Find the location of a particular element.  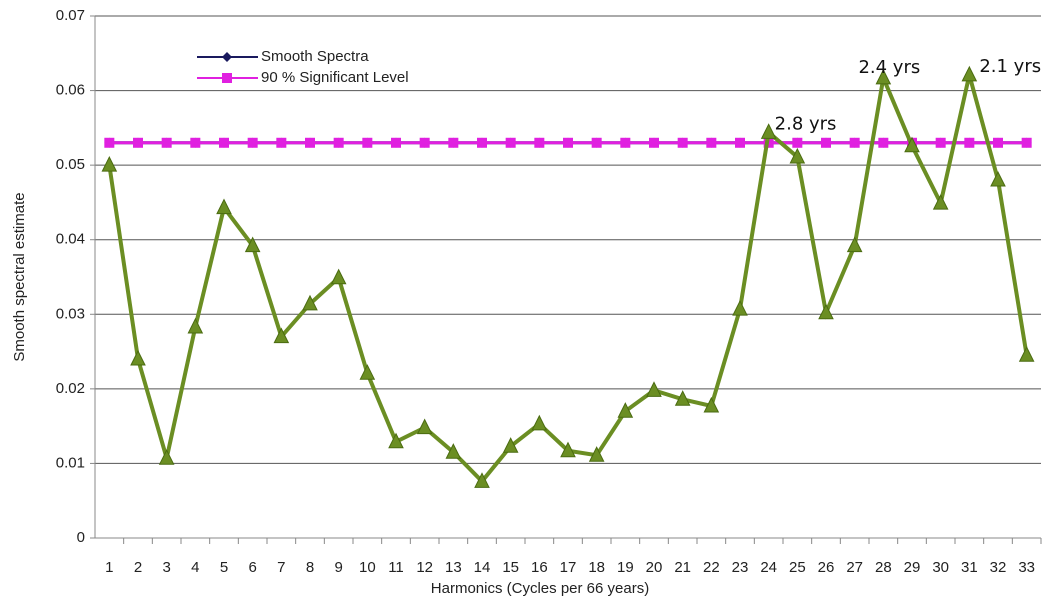

x-tick-label: 9 is located at coordinates (338, 567).